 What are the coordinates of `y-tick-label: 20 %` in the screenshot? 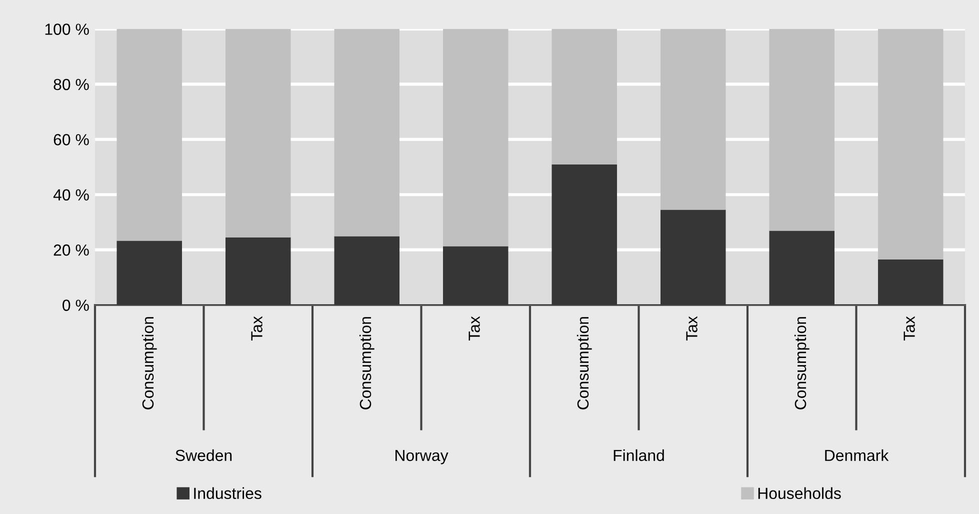 It's located at (71, 250).